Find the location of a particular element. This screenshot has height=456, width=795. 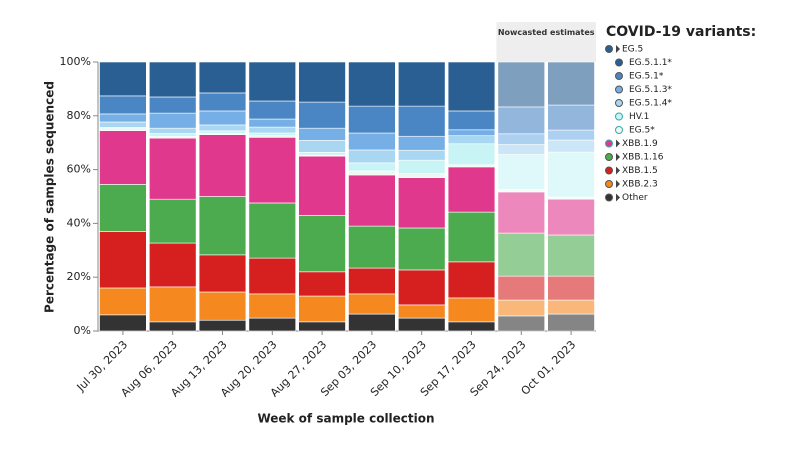

legend-label: EG.5* is located at coordinates (642, 131).